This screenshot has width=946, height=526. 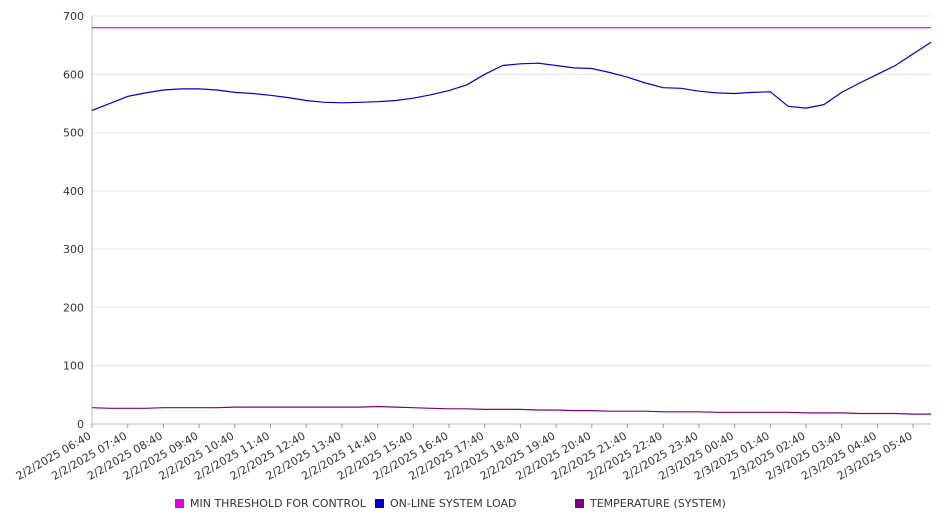 I want to click on legend-label-system-load: ON-LINE SYSTEM LOAD, so click(x=453, y=503).